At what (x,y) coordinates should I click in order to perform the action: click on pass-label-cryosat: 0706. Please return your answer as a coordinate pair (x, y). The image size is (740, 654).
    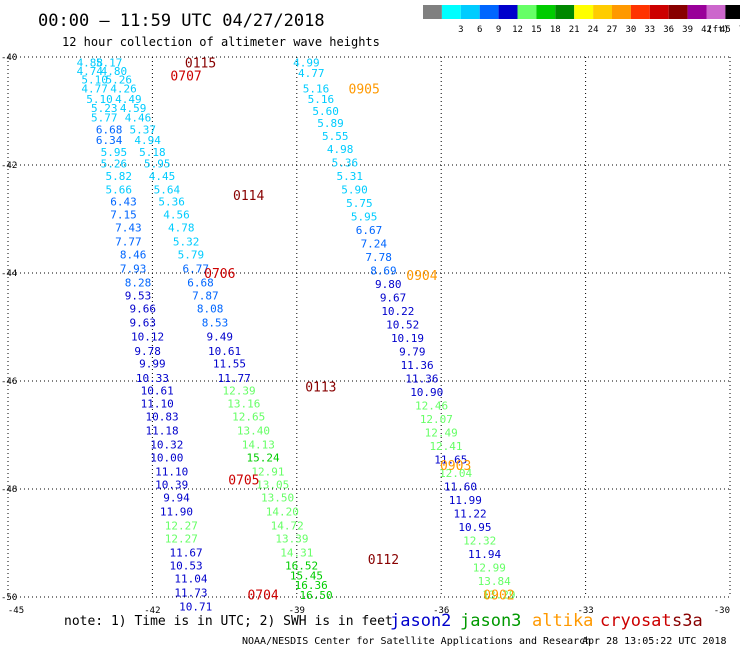
    Looking at the image, I should click on (219, 274).